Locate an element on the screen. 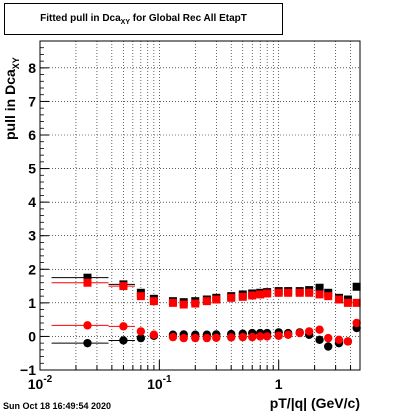  x-axis-label: pT/|q| (GeV/c) is located at coordinates (314, 403).